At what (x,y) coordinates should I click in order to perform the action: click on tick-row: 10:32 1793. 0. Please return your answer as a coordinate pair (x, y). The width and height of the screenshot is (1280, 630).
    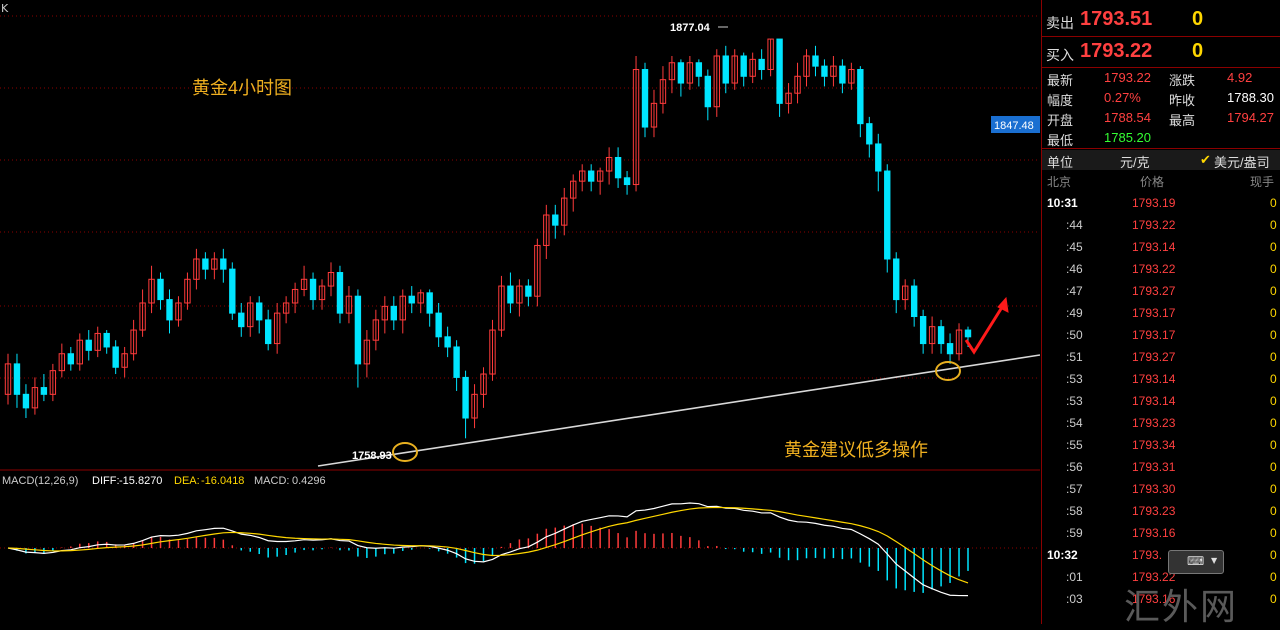
    Looking at the image, I should click on (1161, 556).